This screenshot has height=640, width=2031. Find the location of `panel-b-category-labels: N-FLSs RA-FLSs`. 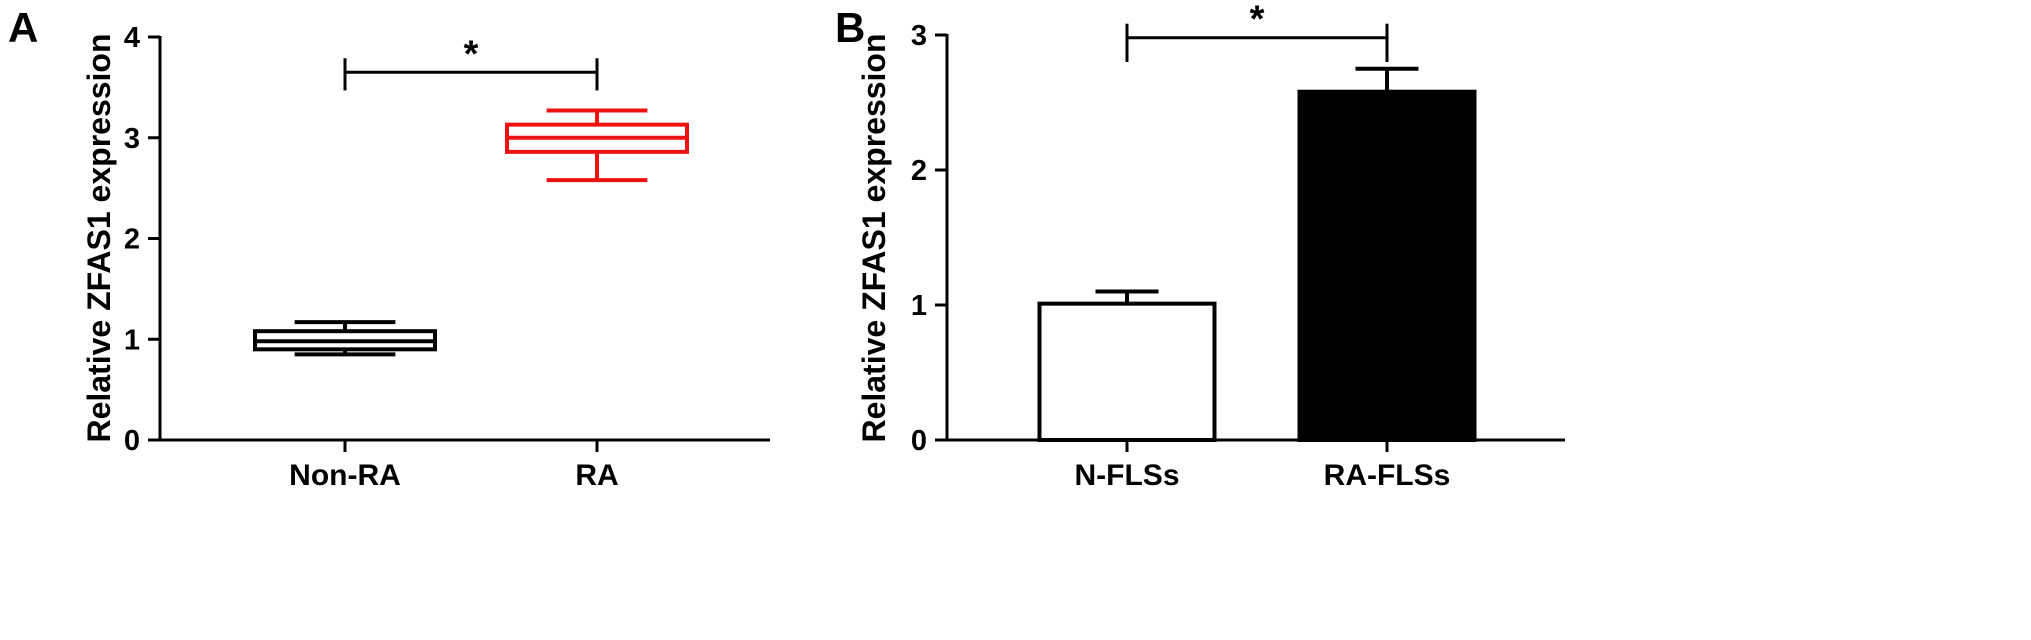

panel-b-category-labels: N-FLSs RA-FLSs is located at coordinates (1263, 466).